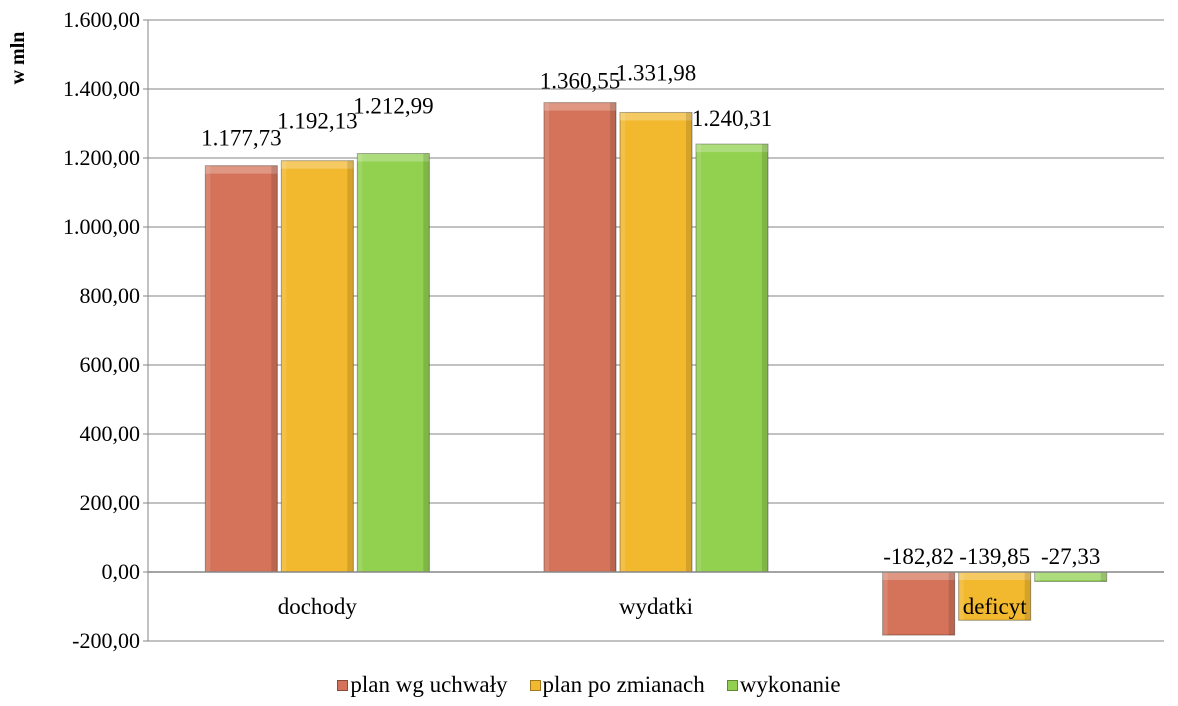 This screenshot has height=706, width=1178. Describe the element at coordinates (918, 556) in the screenshot. I see `data-label: -182,82` at that location.